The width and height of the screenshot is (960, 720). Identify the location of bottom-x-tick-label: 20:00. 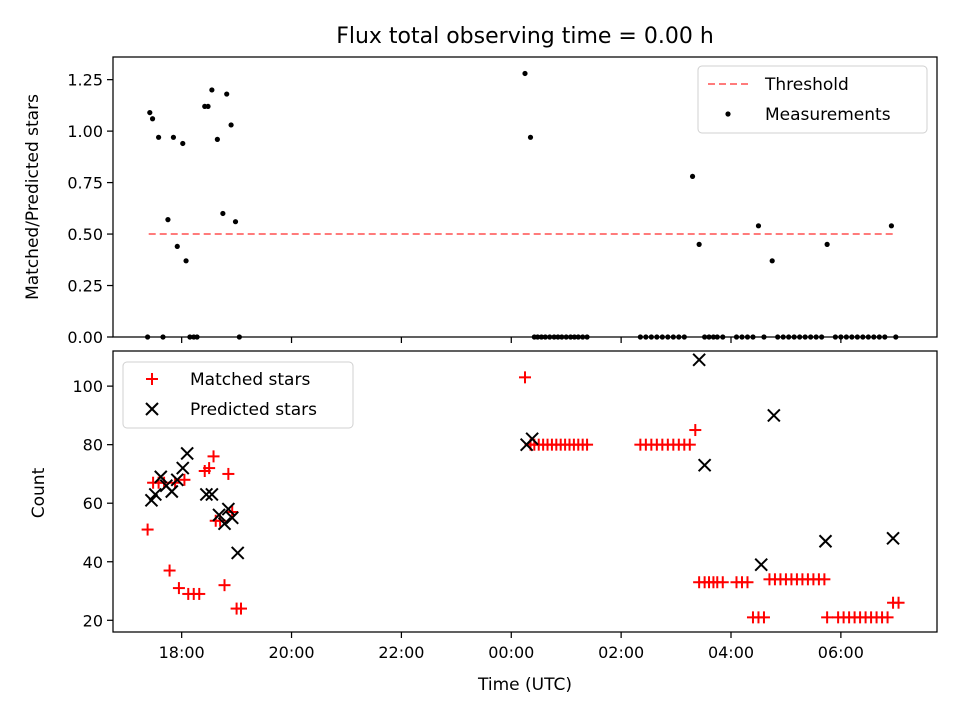
(291, 652).